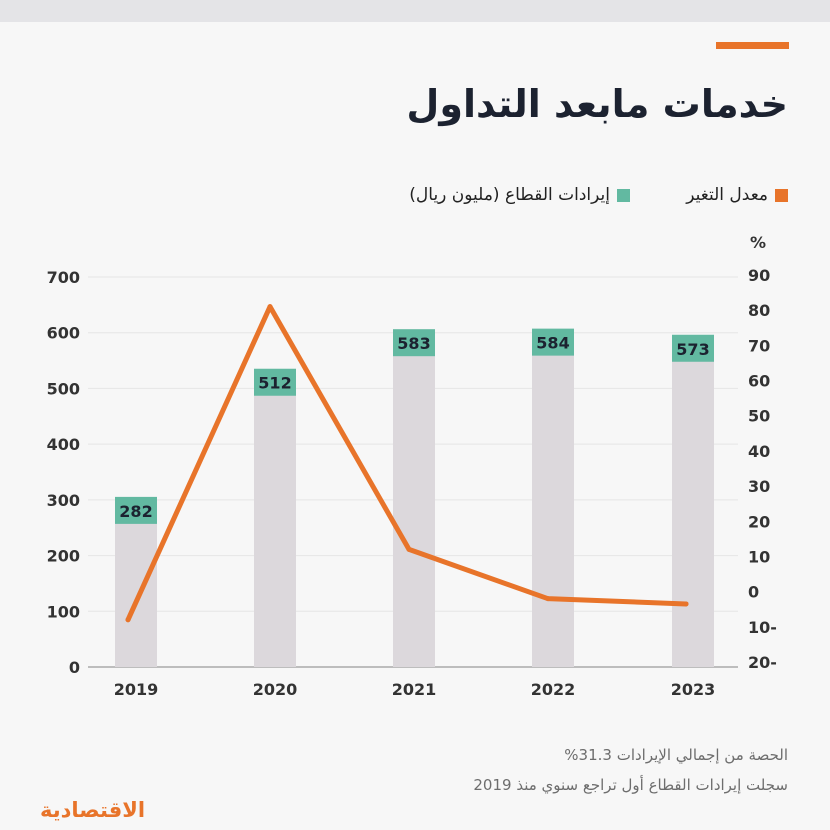  What do you see at coordinates (63, 444) in the screenshot?
I see `left-axis-tick: 400` at bounding box center [63, 444].